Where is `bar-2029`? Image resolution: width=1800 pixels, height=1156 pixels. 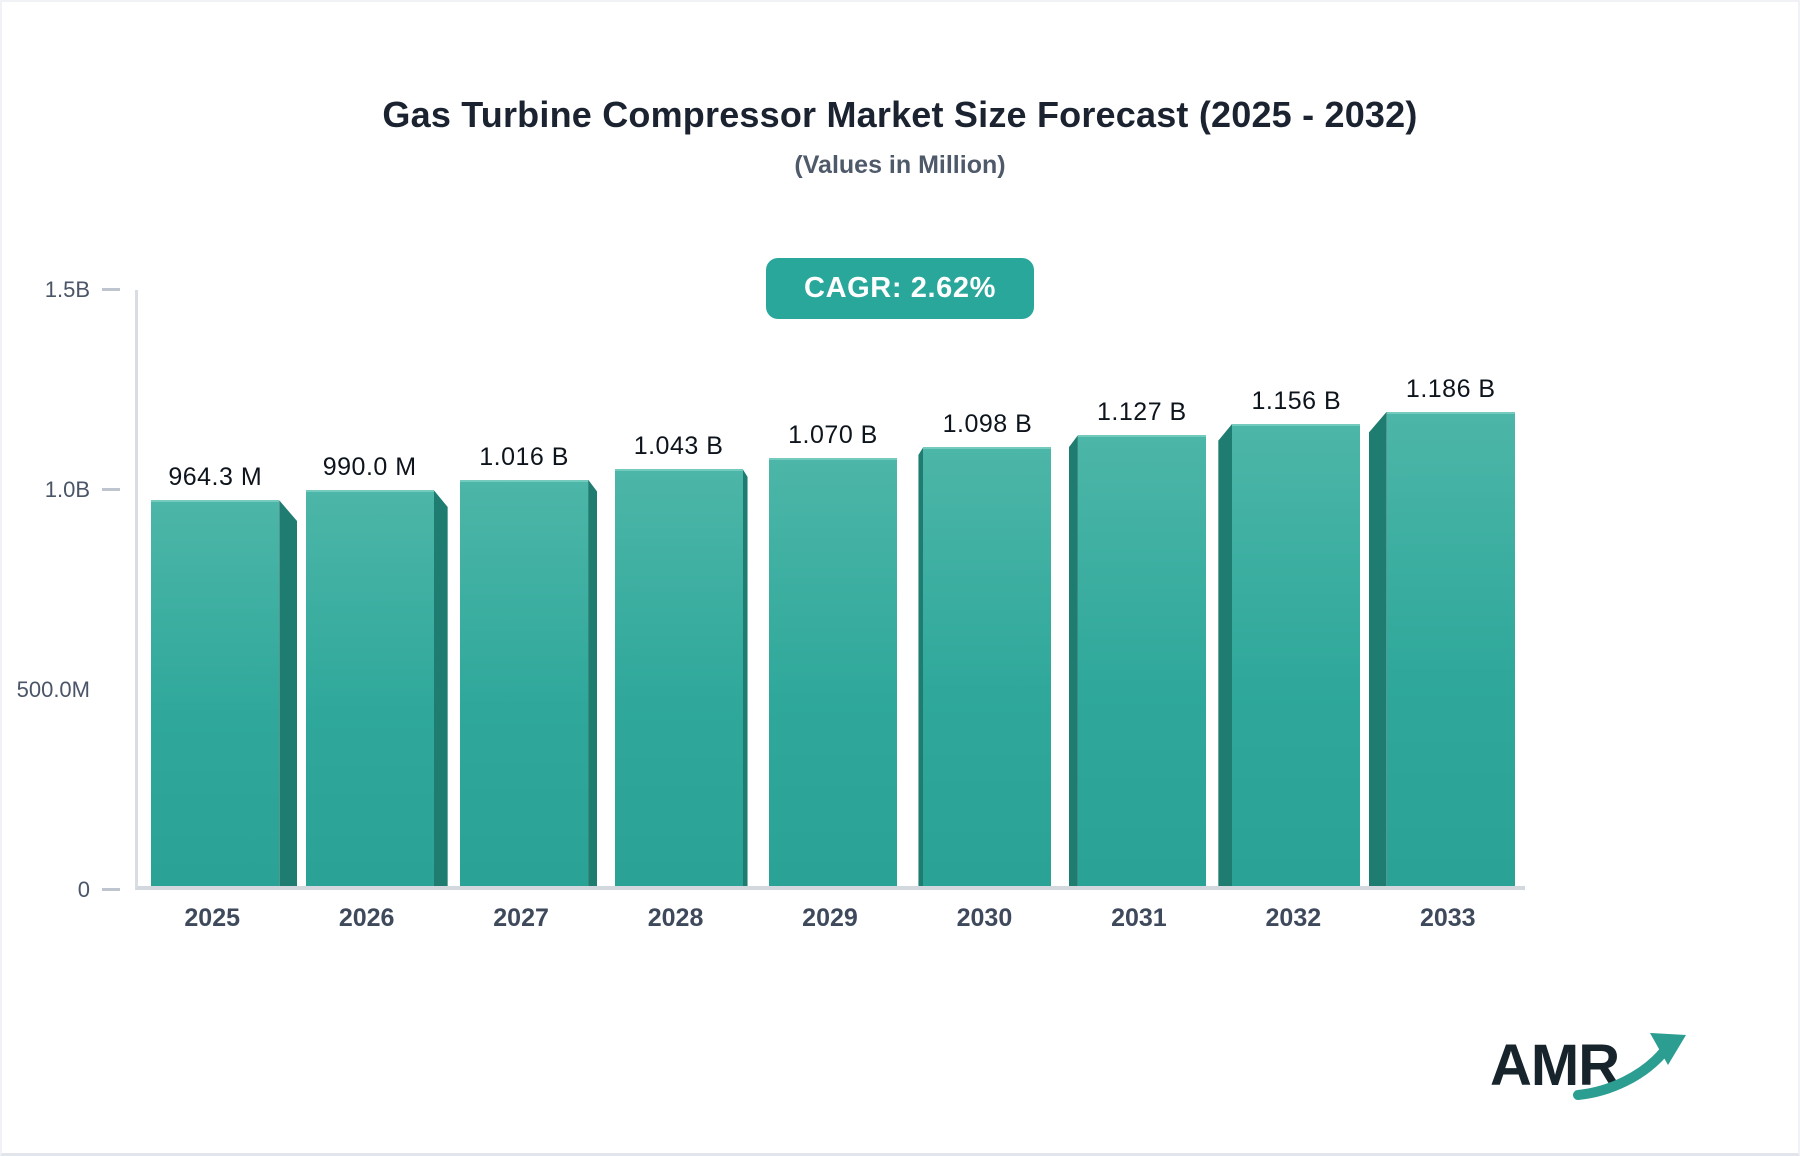 bar-2029 is located at coordinates (833, 672).